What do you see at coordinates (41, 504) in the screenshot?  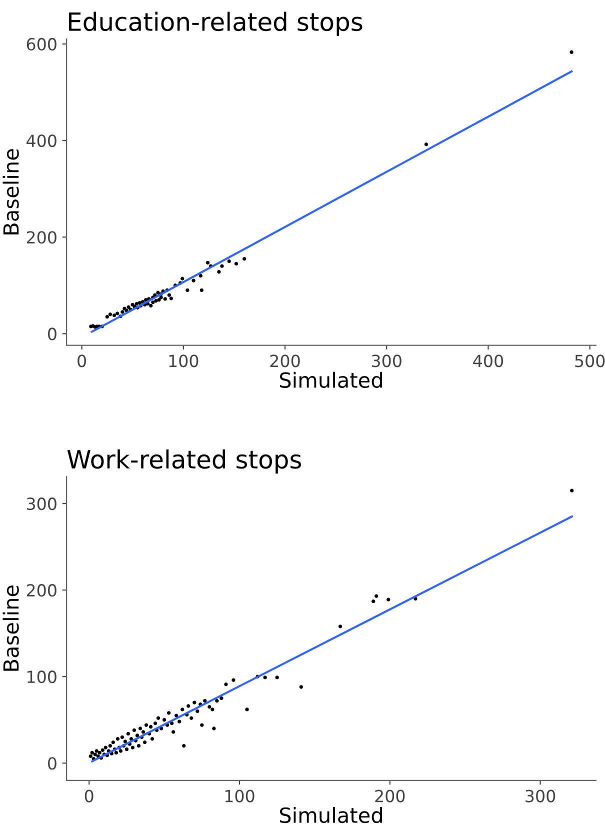 I see `y-tick-label: 300` at bounding box center [41, 504].